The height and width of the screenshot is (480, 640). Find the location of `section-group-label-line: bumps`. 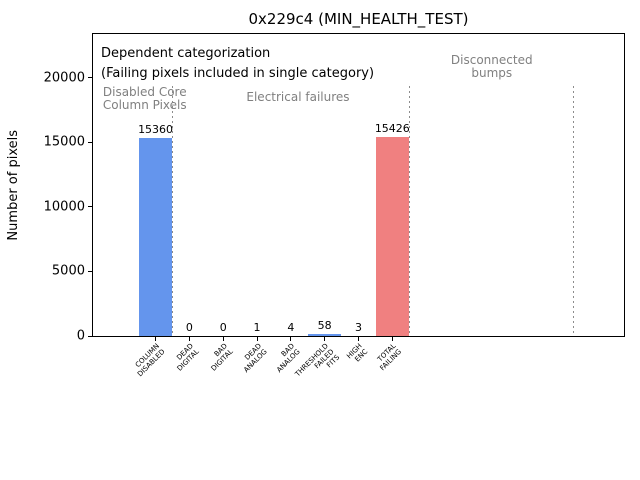

section-group-label-line: bumps is located at coordinates (492, 73).